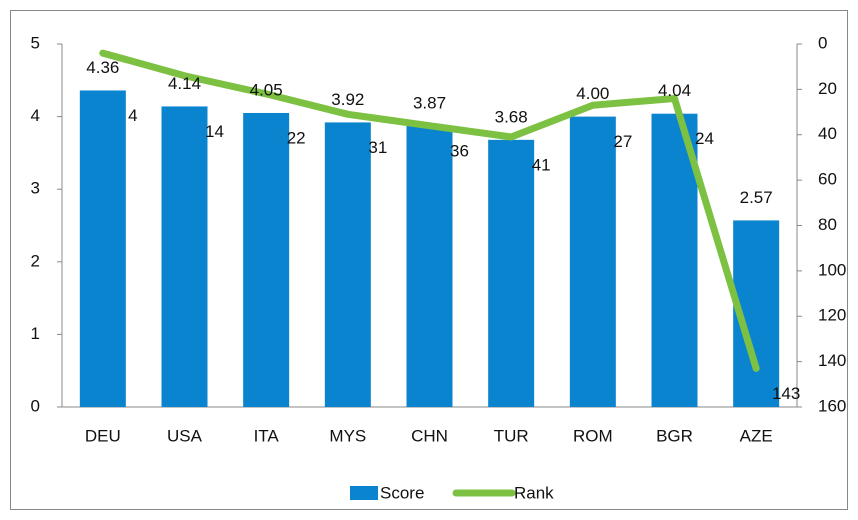 This screenshot has width=858, height=520. I want to click on rank-label: 41, so click(541, 164).